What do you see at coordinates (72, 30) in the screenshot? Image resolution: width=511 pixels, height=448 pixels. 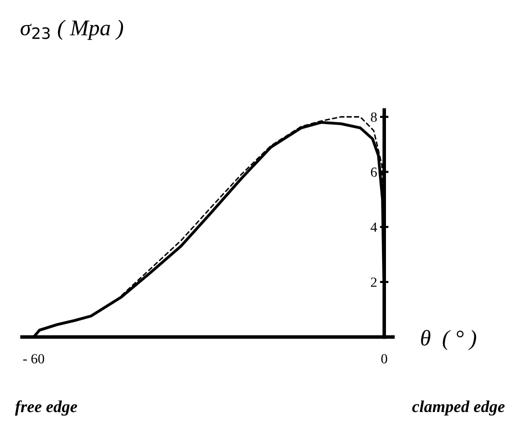 I see `chart-title: σ$_{23}$ ( Mpa )` at bounding box center [72, 30].